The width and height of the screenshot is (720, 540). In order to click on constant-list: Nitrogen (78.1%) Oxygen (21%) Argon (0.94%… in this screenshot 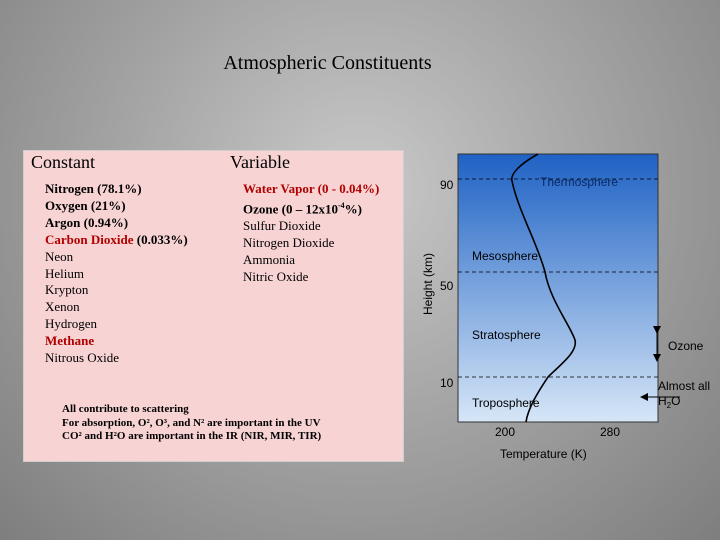, I will do `click(116, 274)`.